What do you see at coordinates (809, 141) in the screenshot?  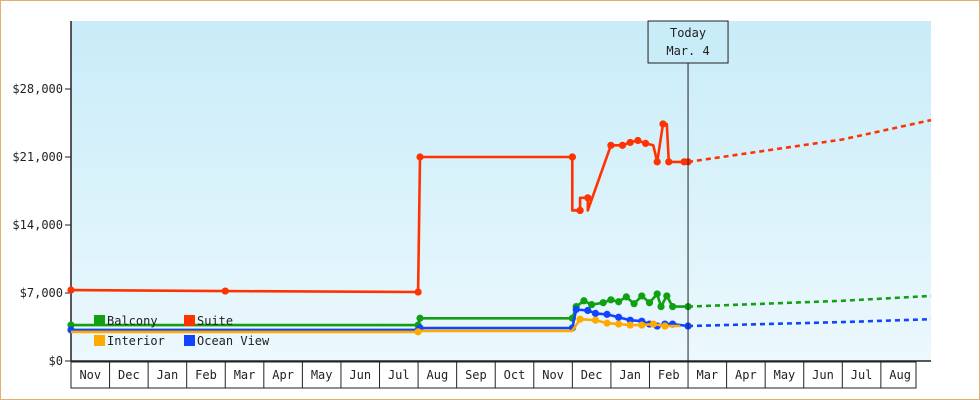 I see `series-forecast-suite` at bounding box center [809, 141].